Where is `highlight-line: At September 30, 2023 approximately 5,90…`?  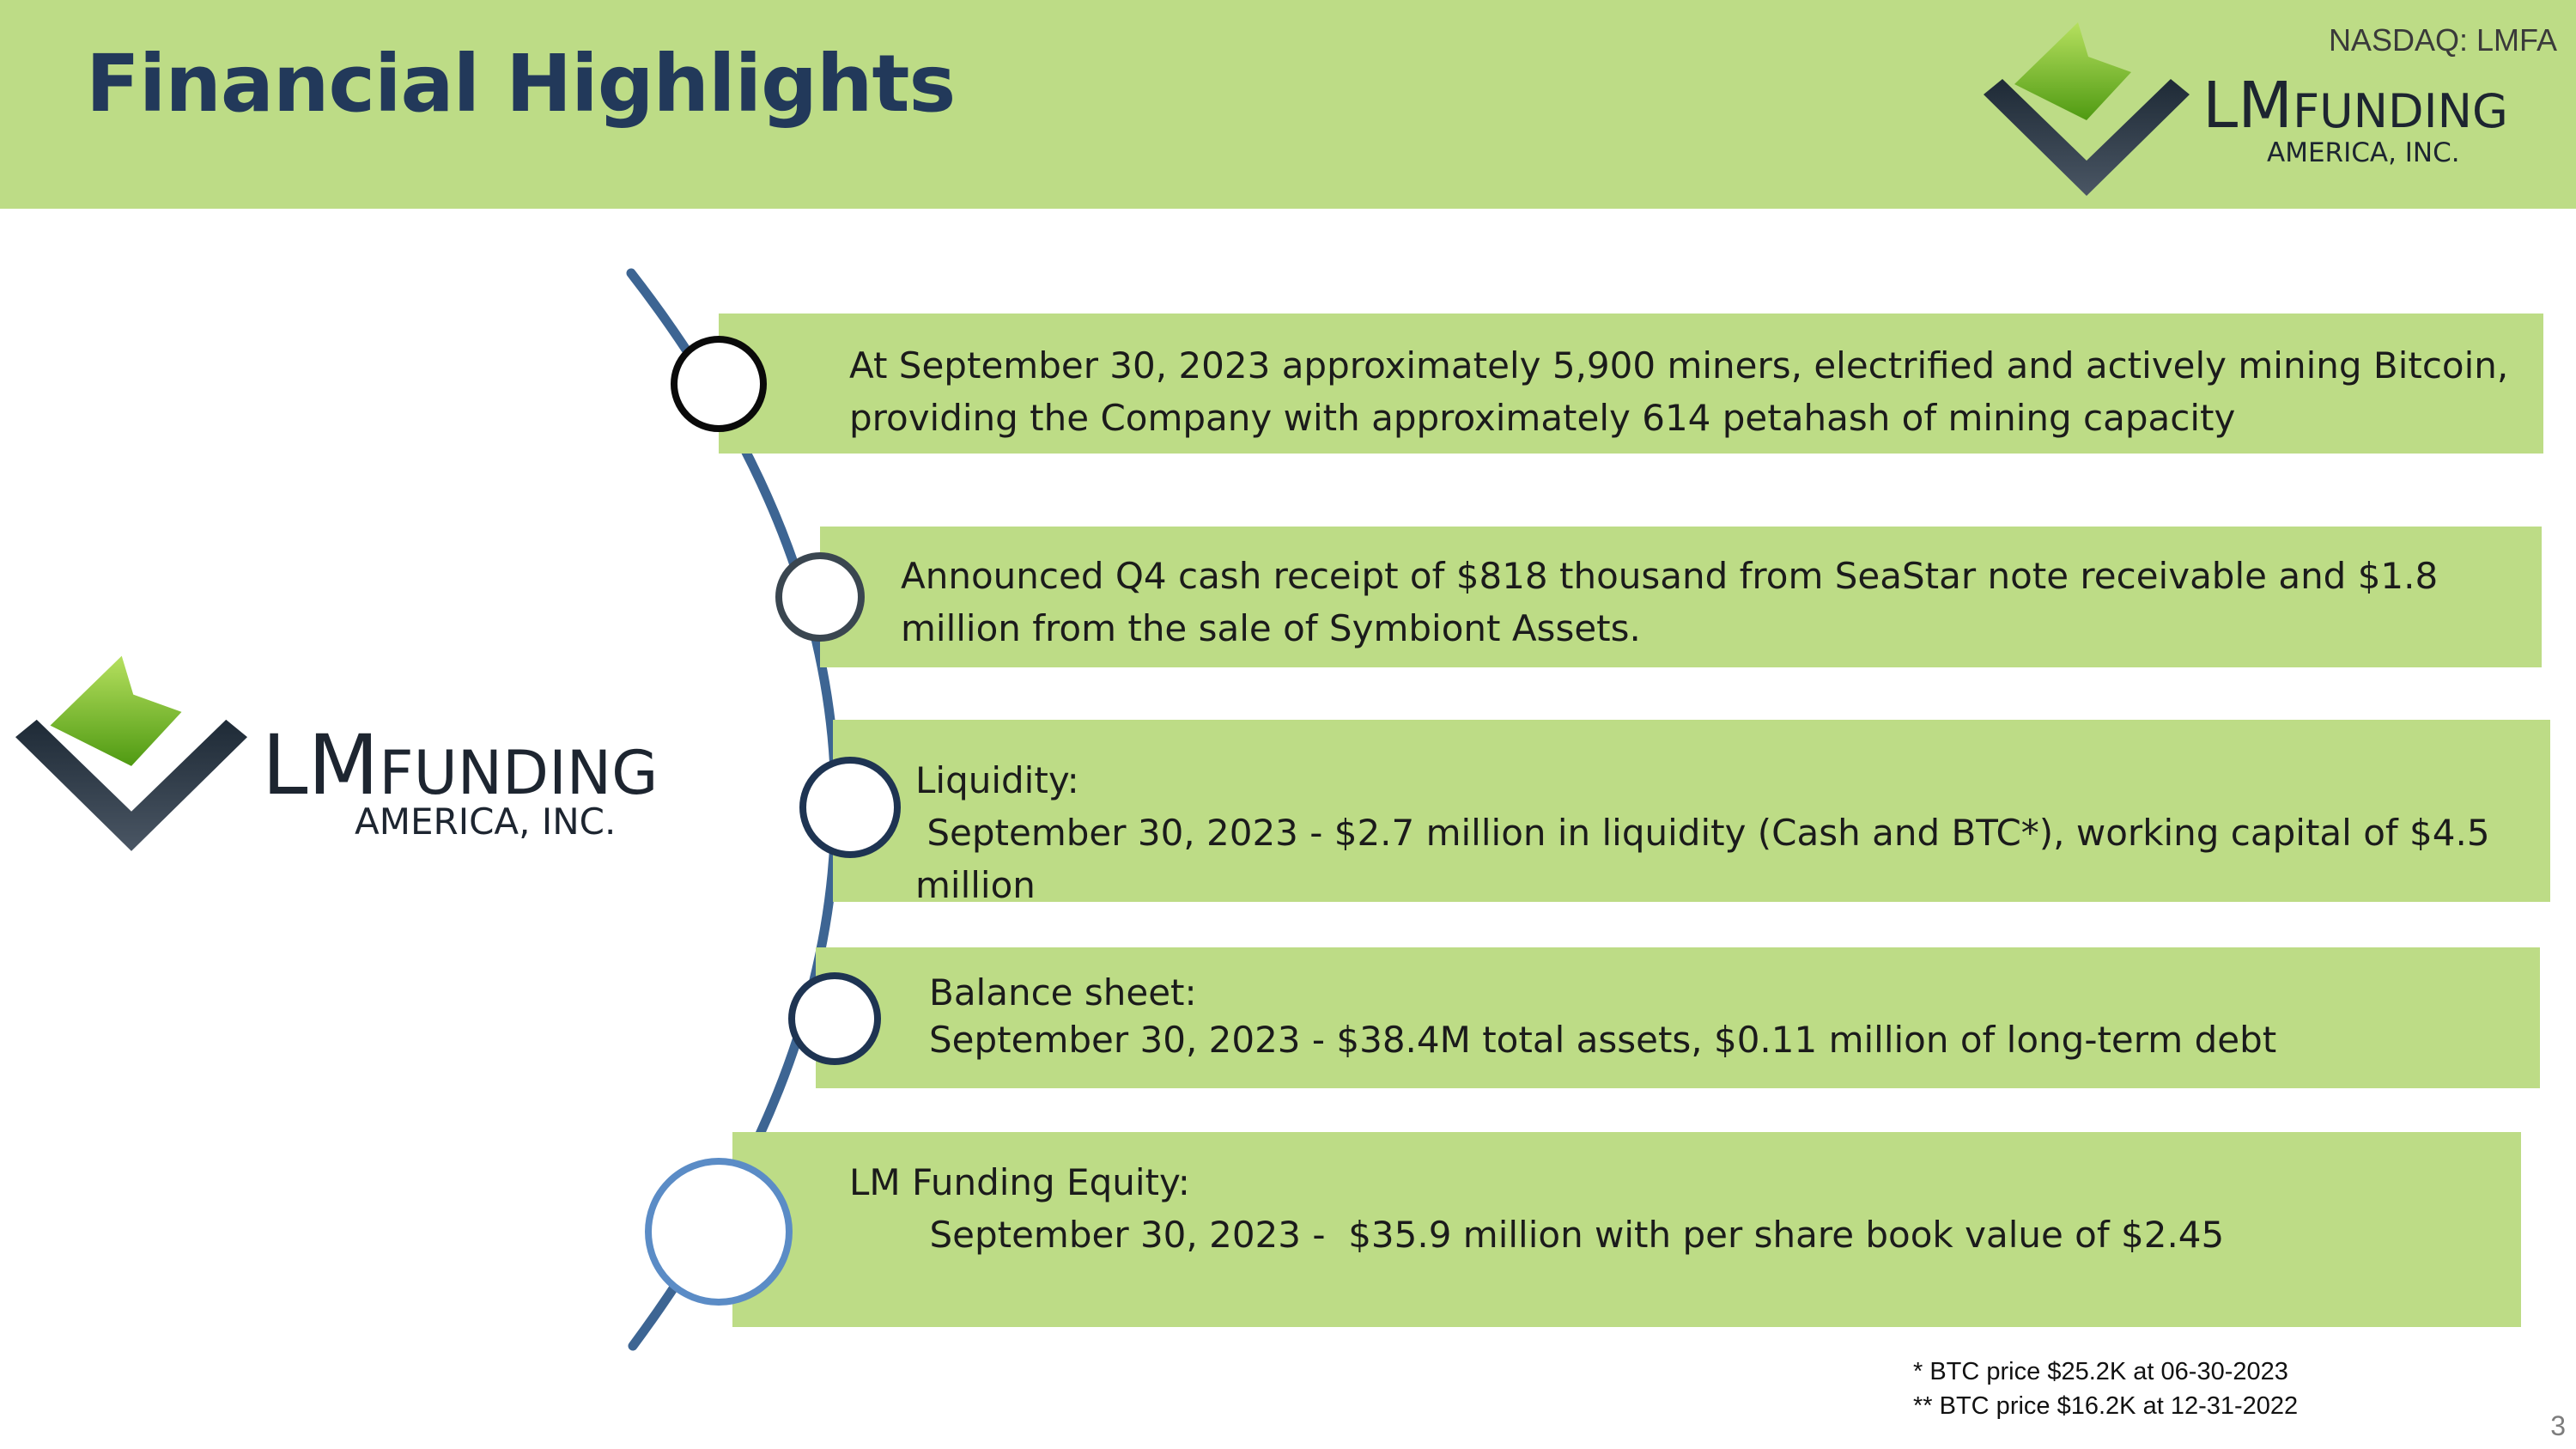 highlight-line: At September 30, 2023 approximately 5,90… is located at coordinates (1679, 365).